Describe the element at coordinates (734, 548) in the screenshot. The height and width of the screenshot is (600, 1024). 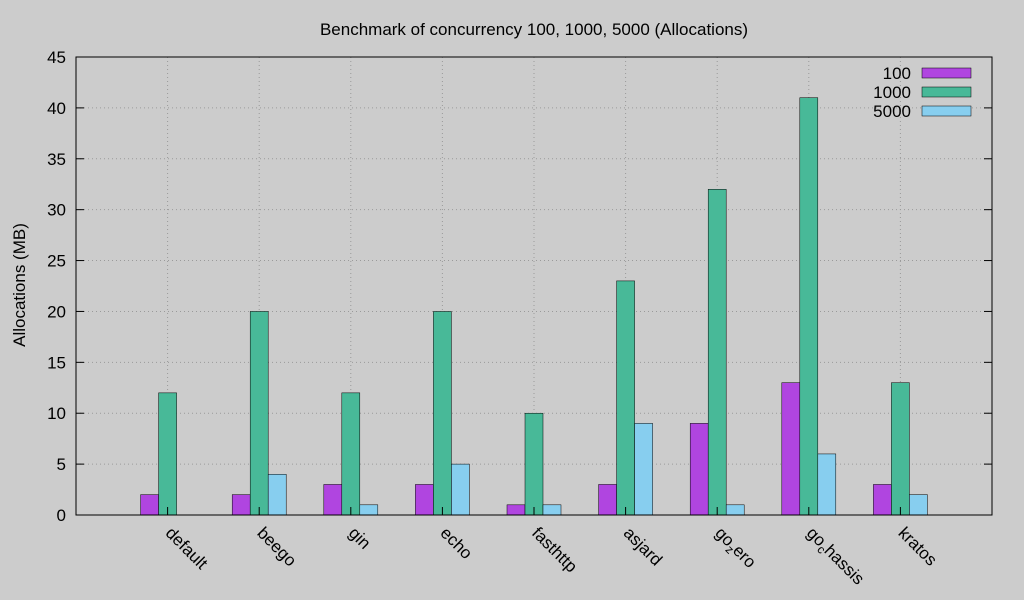
I see `x-tick-label: gozero` at that location.